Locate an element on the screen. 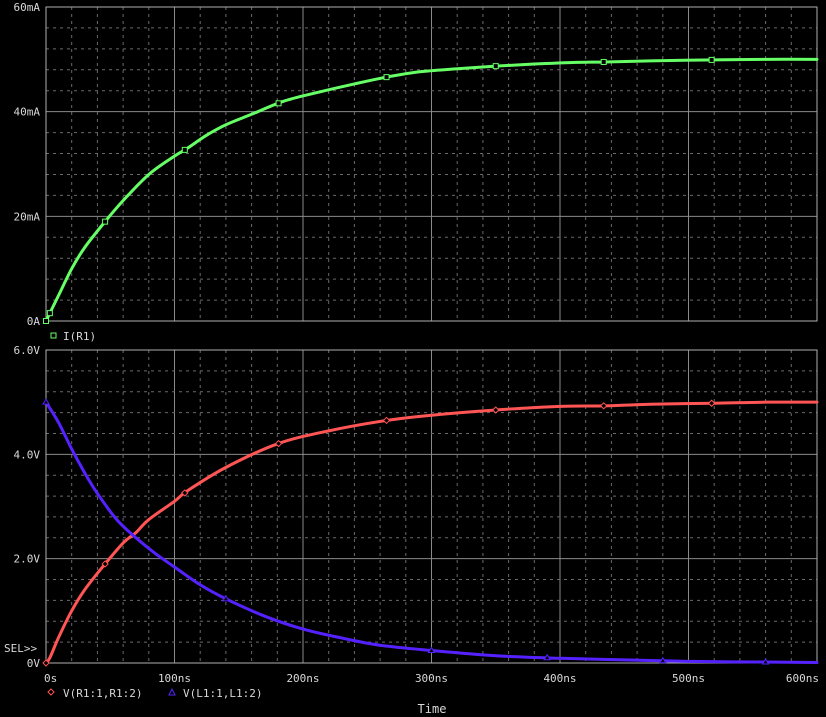 The height and width of the screenshot is (717, 826). current-y-tick-label: 40mA is located at coordinates (27, 112).